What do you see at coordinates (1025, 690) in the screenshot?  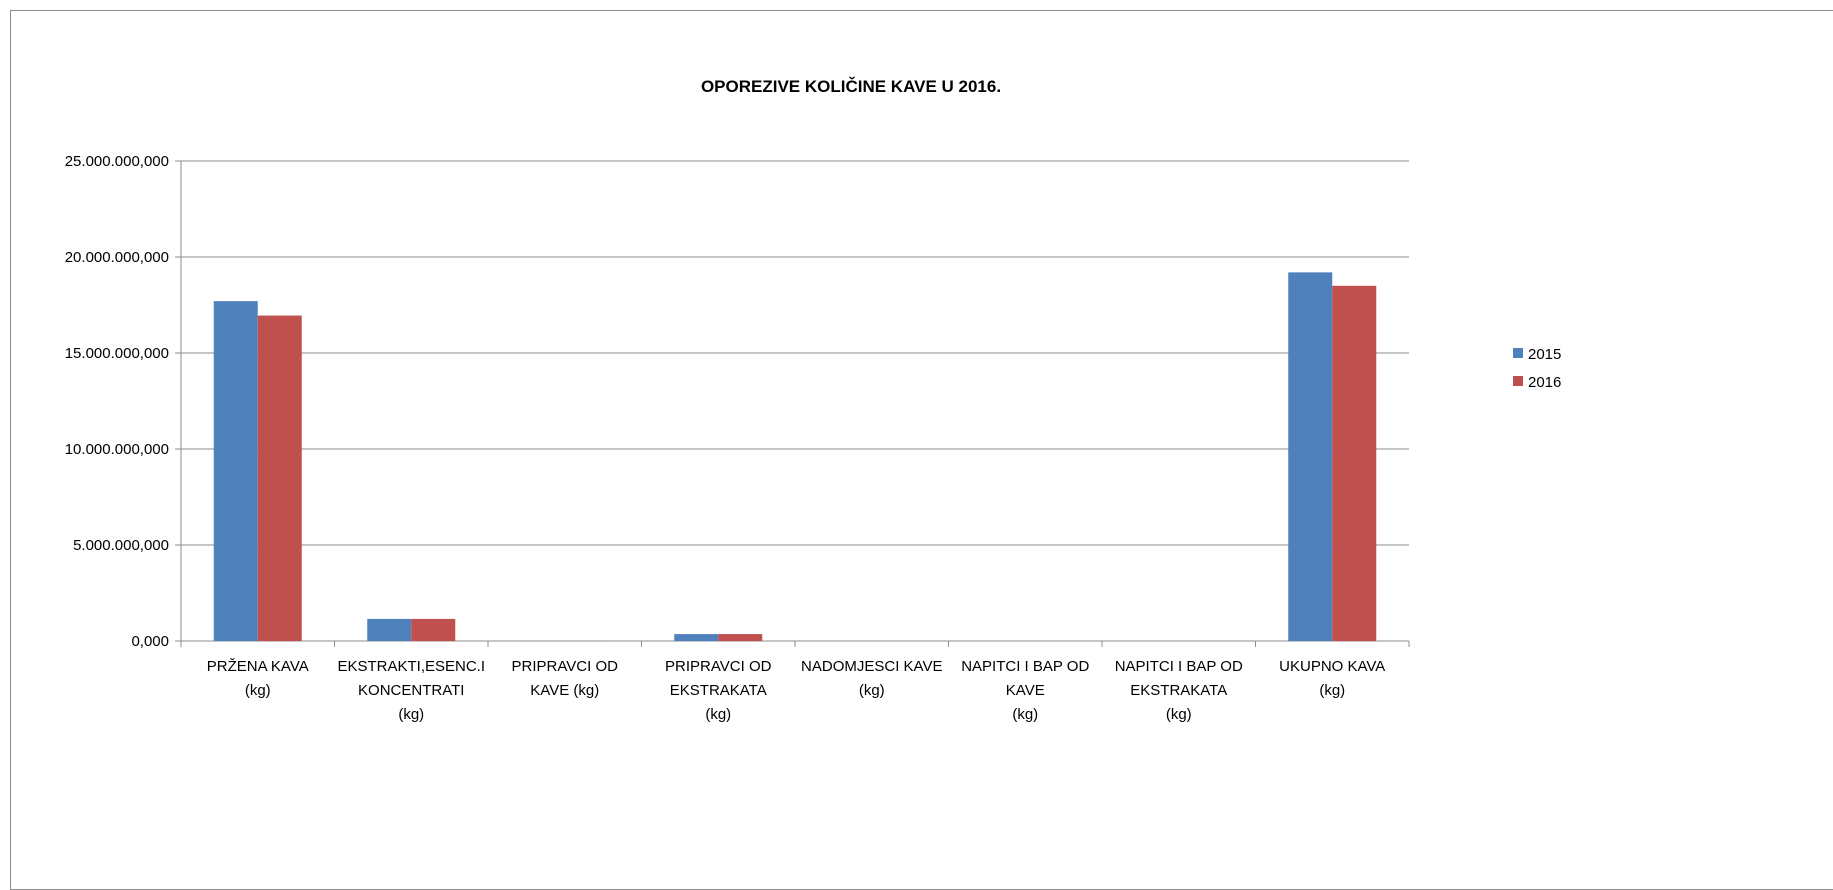 I see `x-tick-label: KAVE` at bounding box center [1025, 690].